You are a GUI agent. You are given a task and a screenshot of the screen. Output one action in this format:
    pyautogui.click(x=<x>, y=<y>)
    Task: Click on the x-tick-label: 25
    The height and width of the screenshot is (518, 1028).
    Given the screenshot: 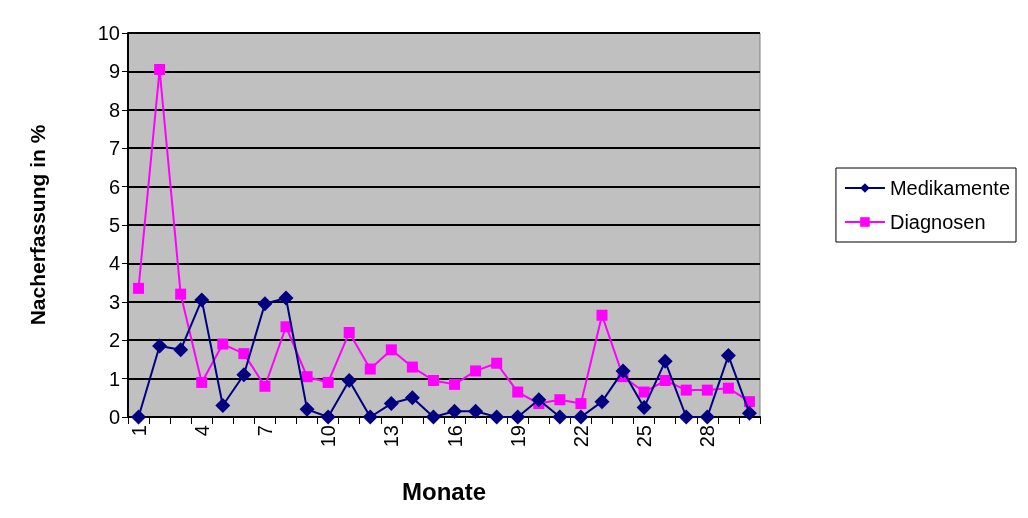 What is the action you would take?
    pyautogui.click(x=644, y=436)
    